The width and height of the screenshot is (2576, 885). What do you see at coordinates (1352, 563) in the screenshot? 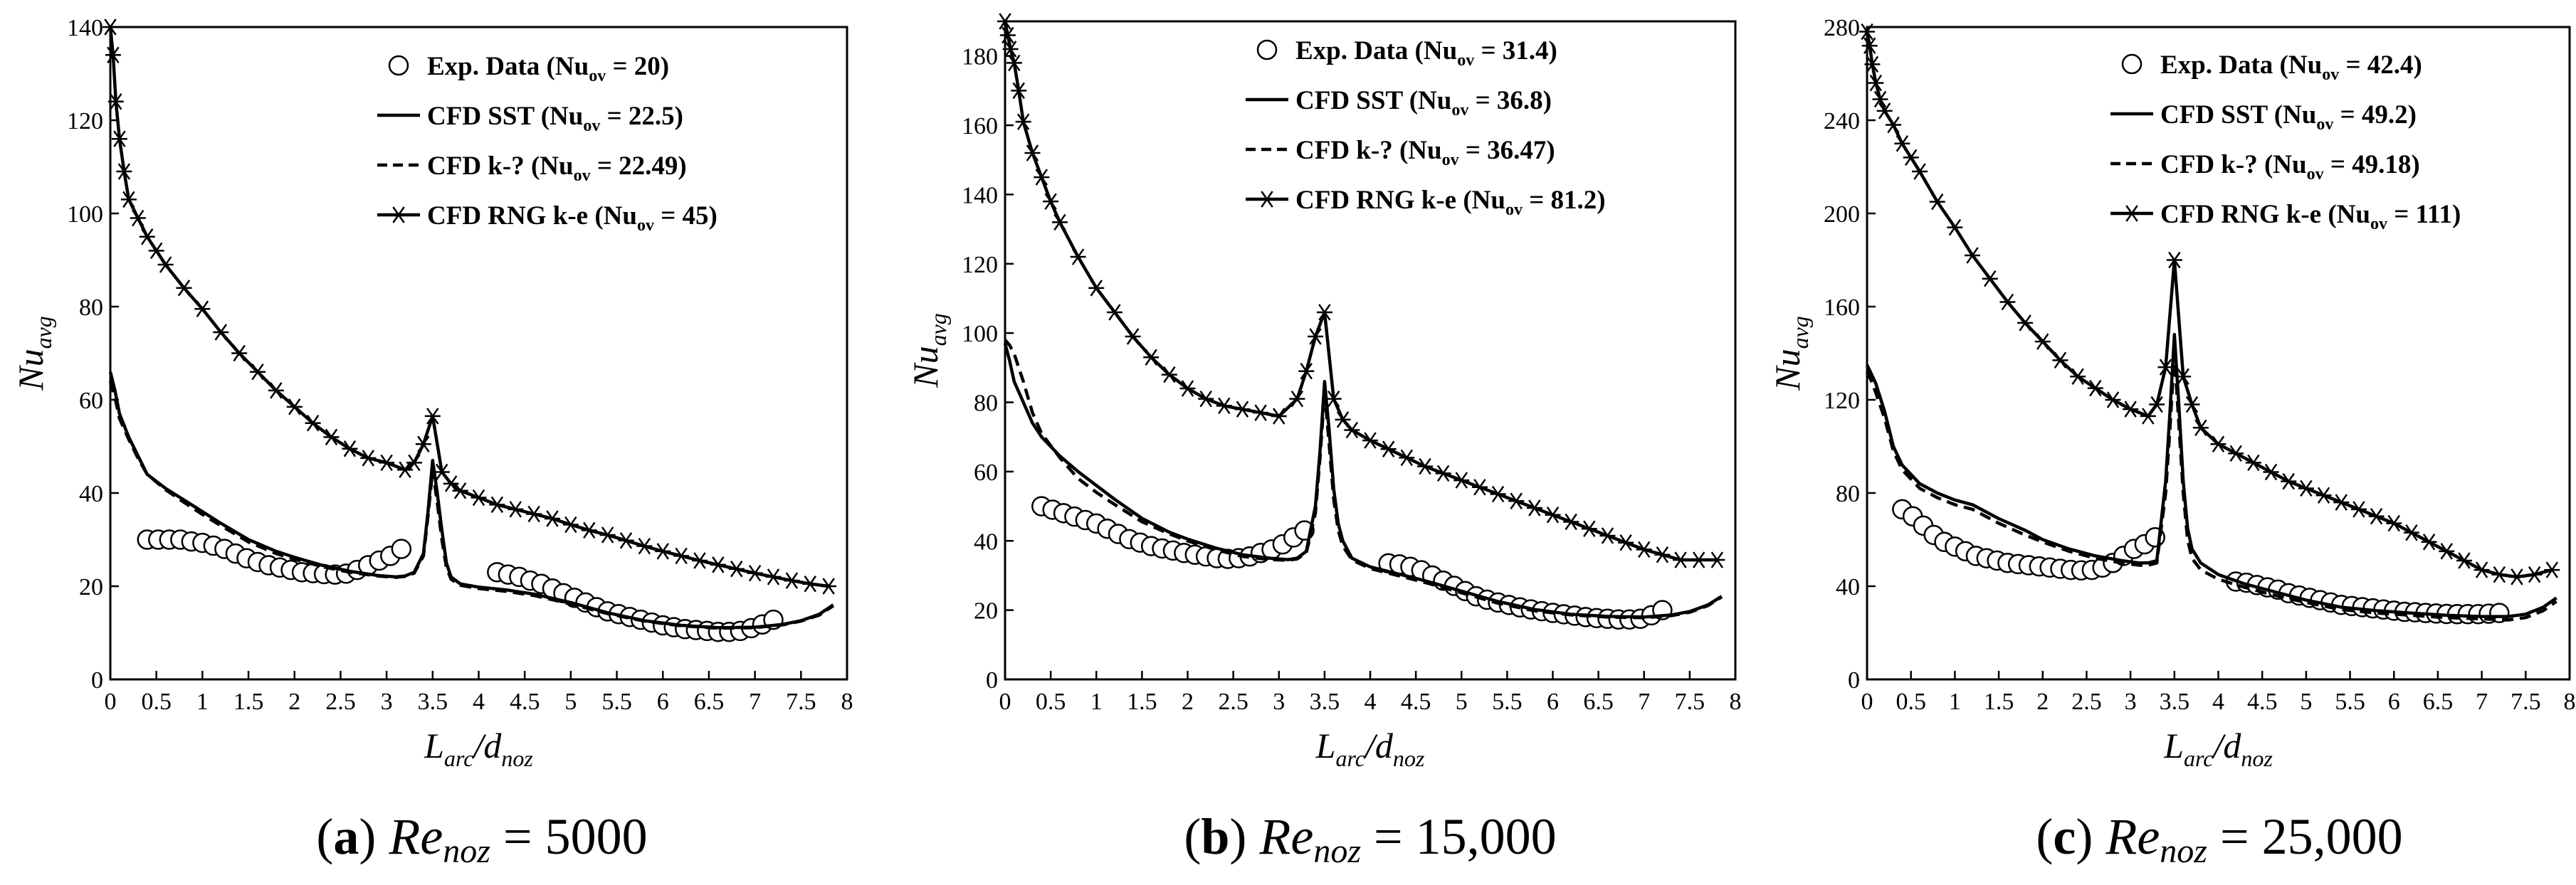
I see `series-circles` at bounding box center [1352, 563].